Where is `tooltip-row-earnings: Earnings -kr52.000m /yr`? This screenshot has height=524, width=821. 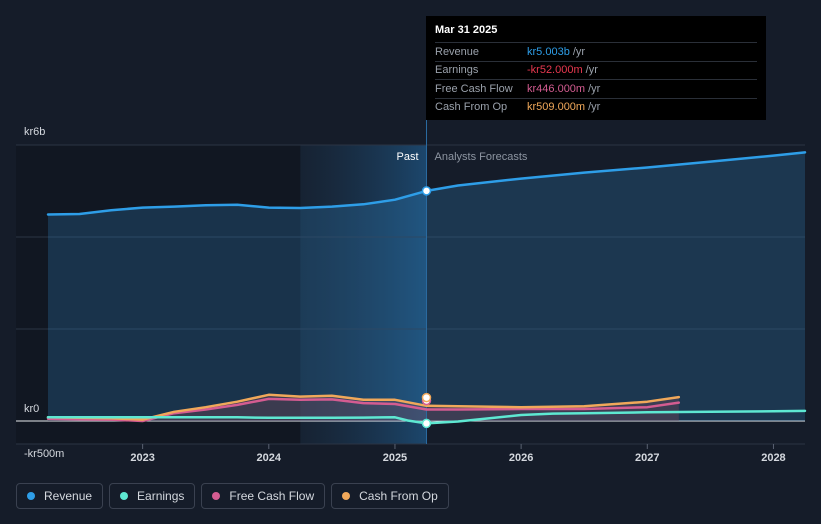 tooltip-row-earnings: Earnings -kr52.000m /yr is located at coordinates (596, 70).